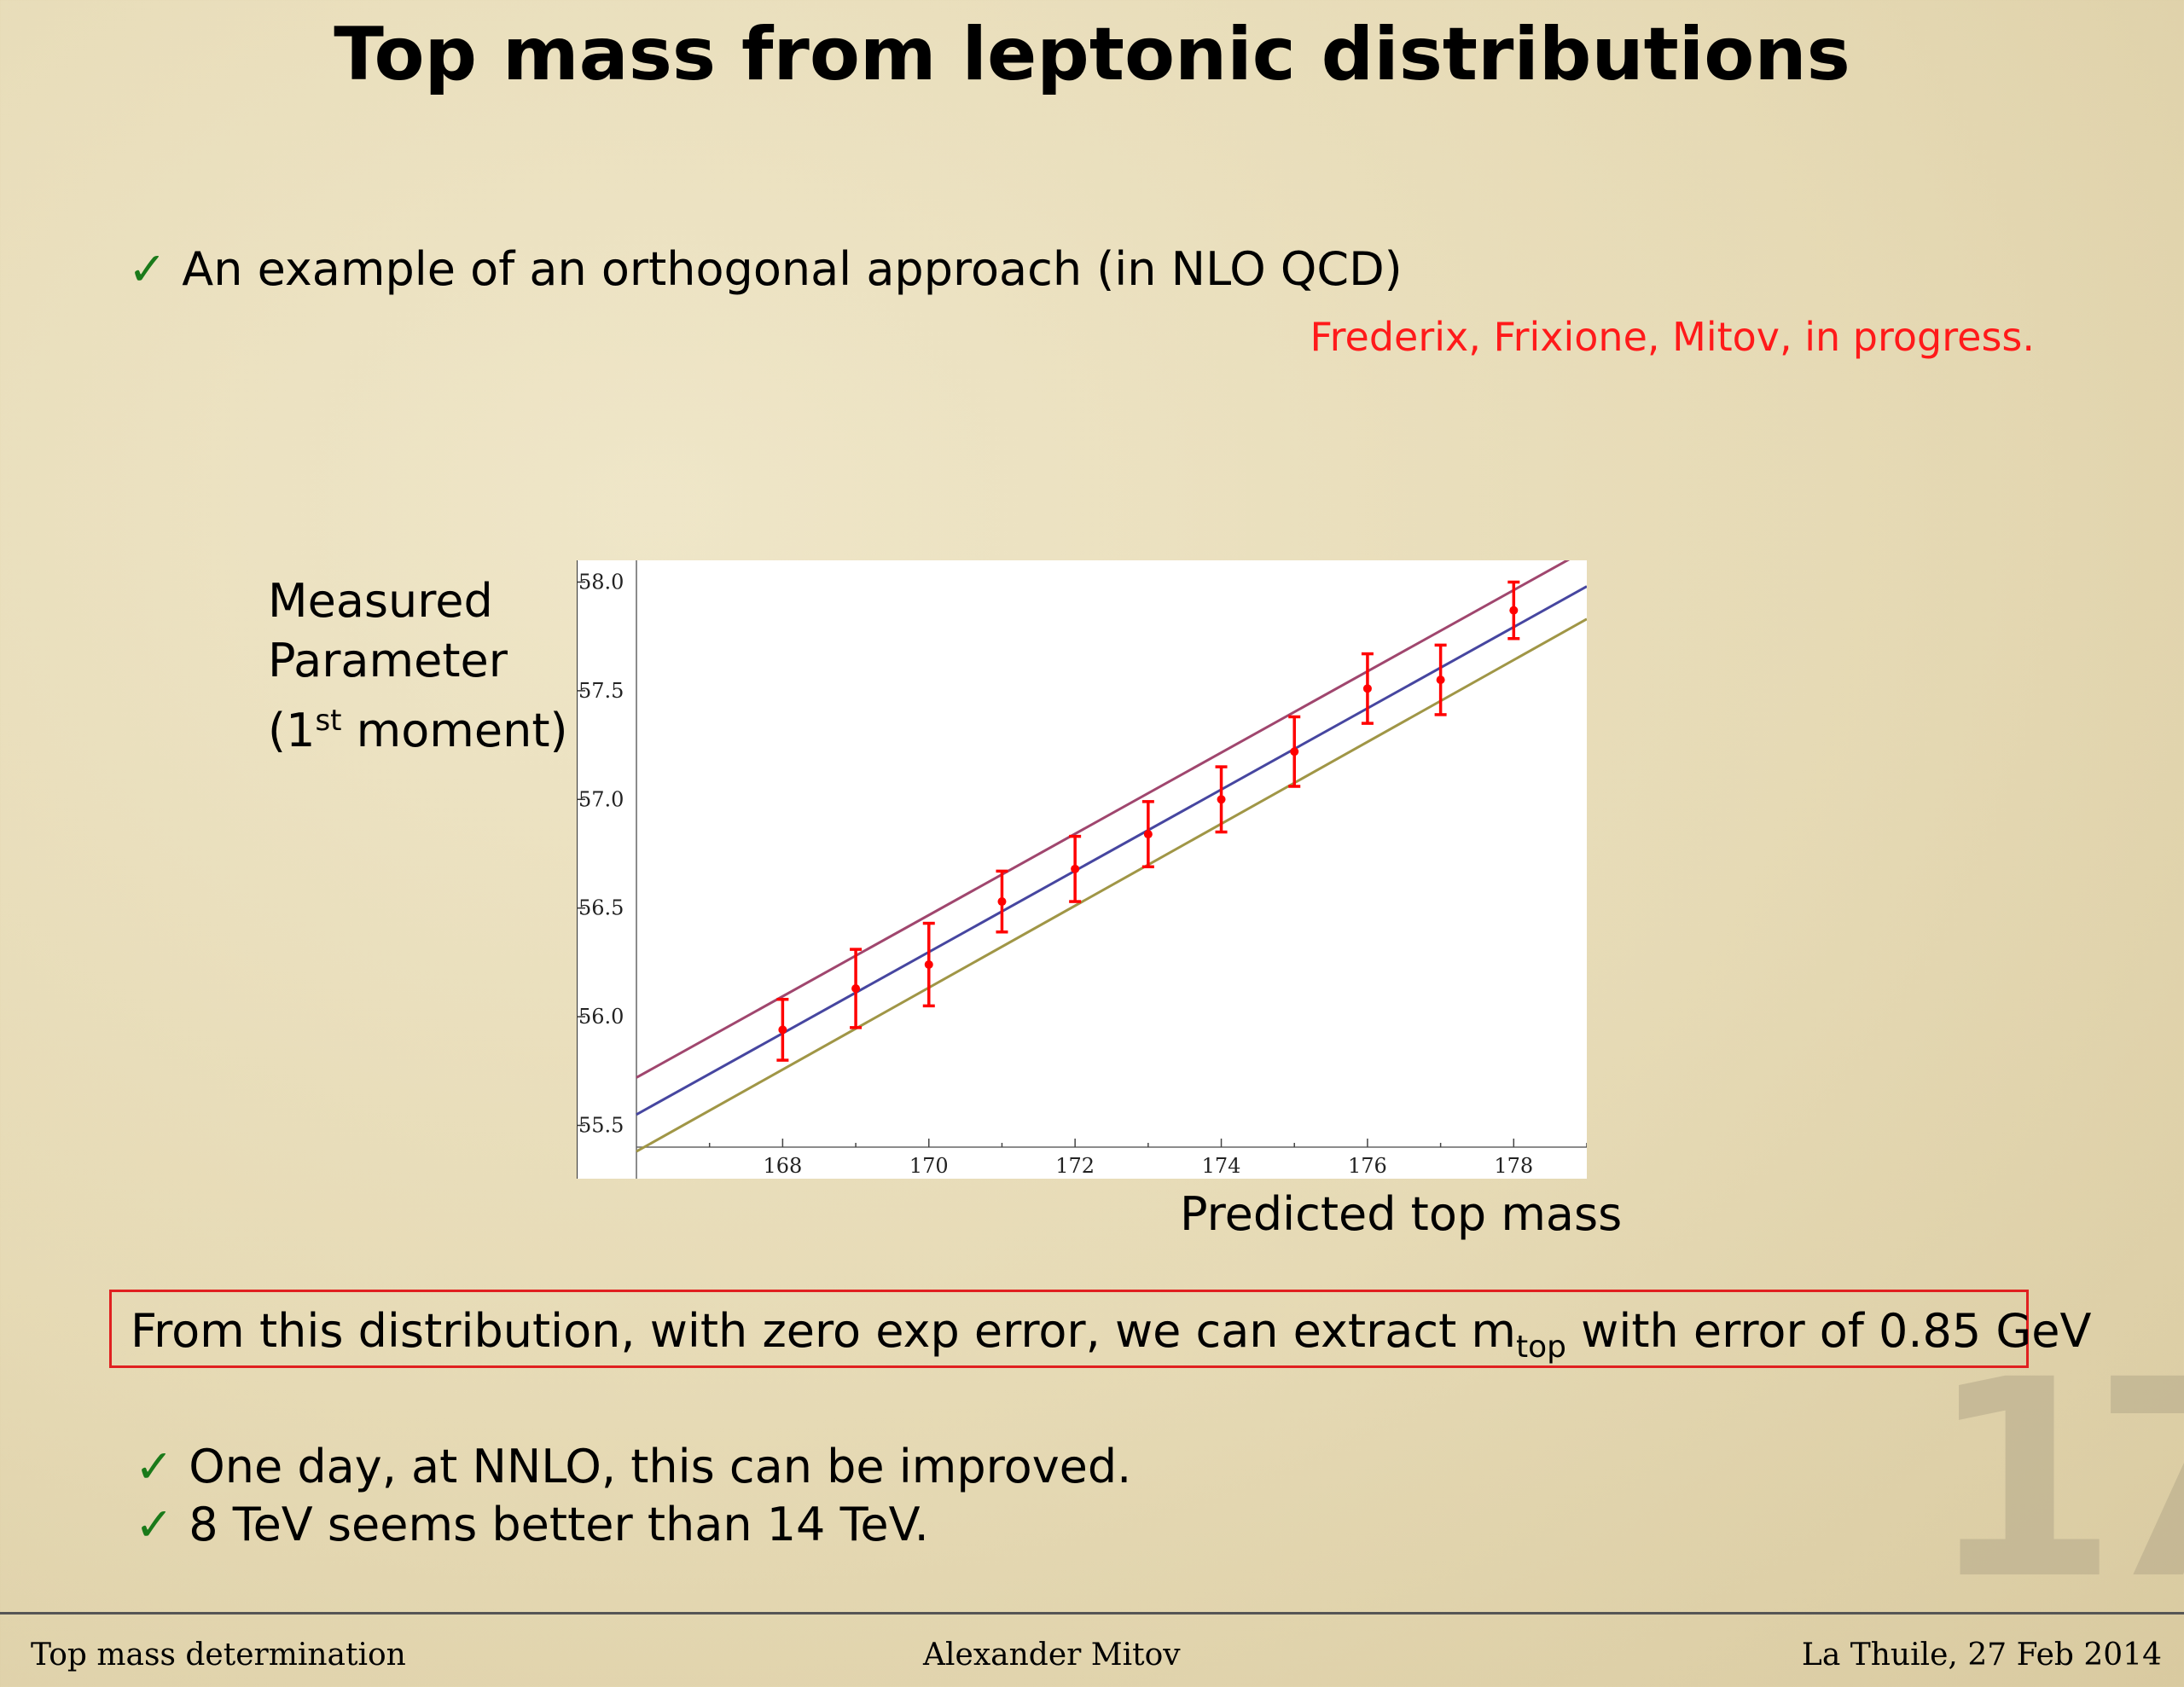 This screenshot has height=1687, width=2184. I want to click on callout-part: with error of 0.85 GeV, so click(1829, 1331).